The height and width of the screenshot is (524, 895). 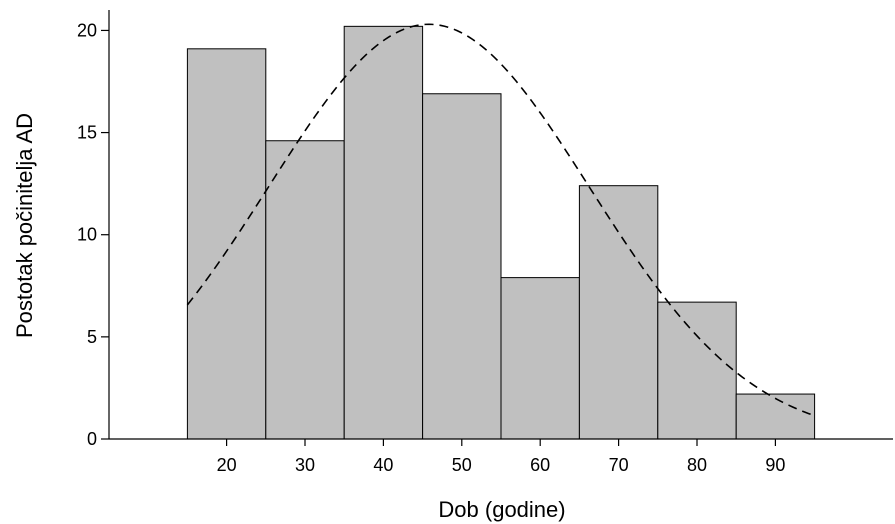 What do you see at coordinates (501, 509) in the screenshot?
I see `x-axis-title: Dob (godine)` at bounding box center [501, 509].